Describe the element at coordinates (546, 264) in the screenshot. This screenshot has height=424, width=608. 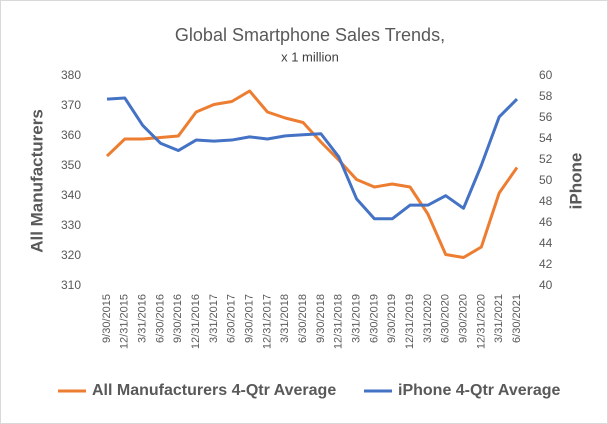
I see `y2-tick-label: 42` at that location.